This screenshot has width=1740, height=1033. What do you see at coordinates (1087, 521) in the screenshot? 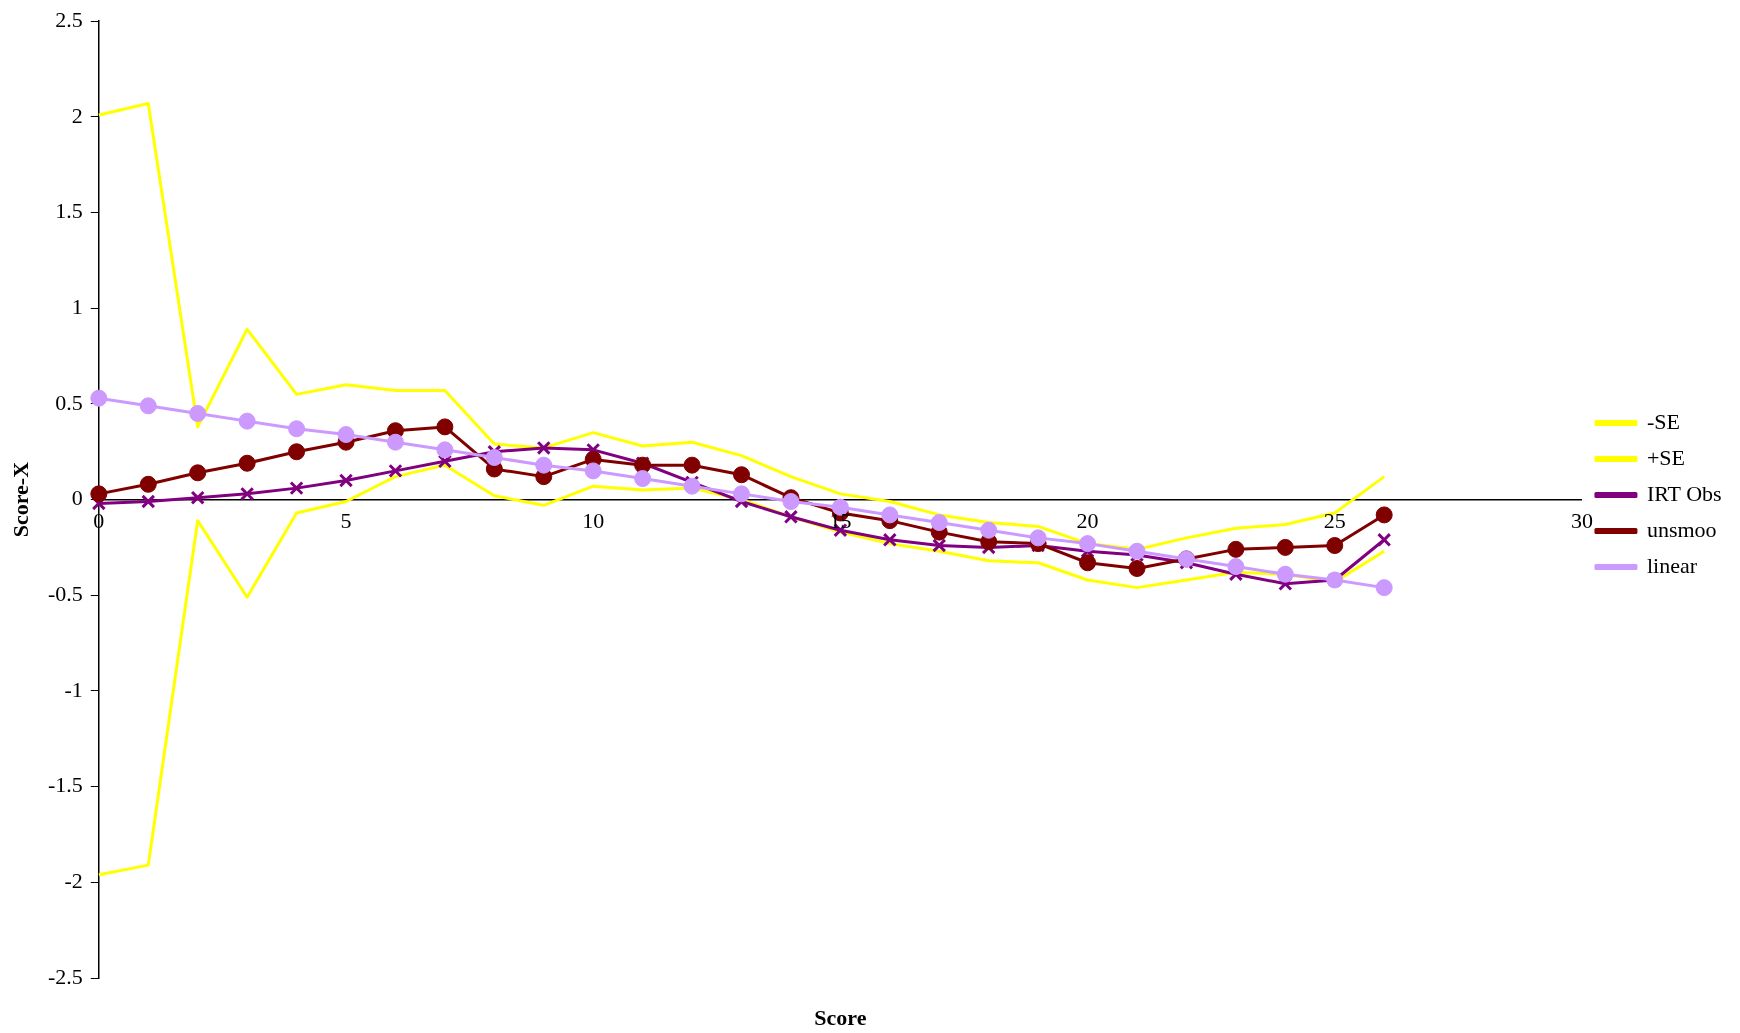
I see `x-tick-label: 20` at bounding box center [1087, 521].